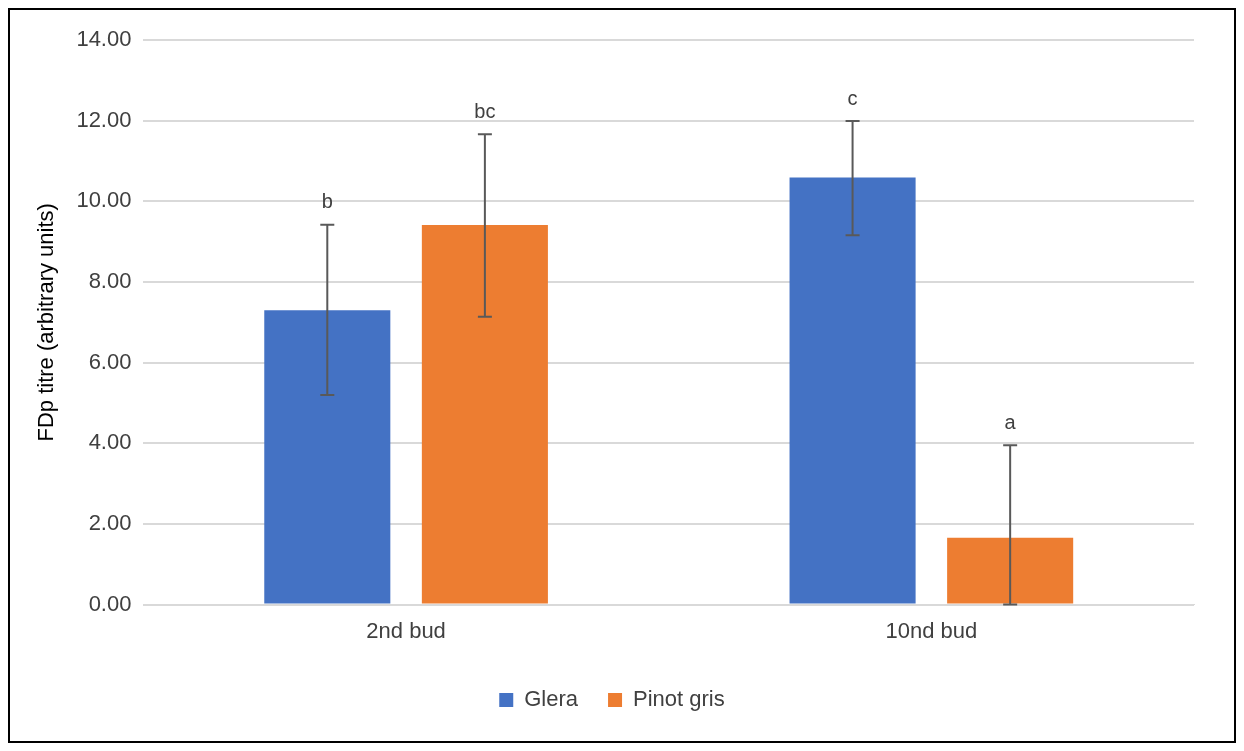  What do you see at coordinates (852, 97) in the screenshot?
I see `annotation: c` at bounding box center [852, 97].